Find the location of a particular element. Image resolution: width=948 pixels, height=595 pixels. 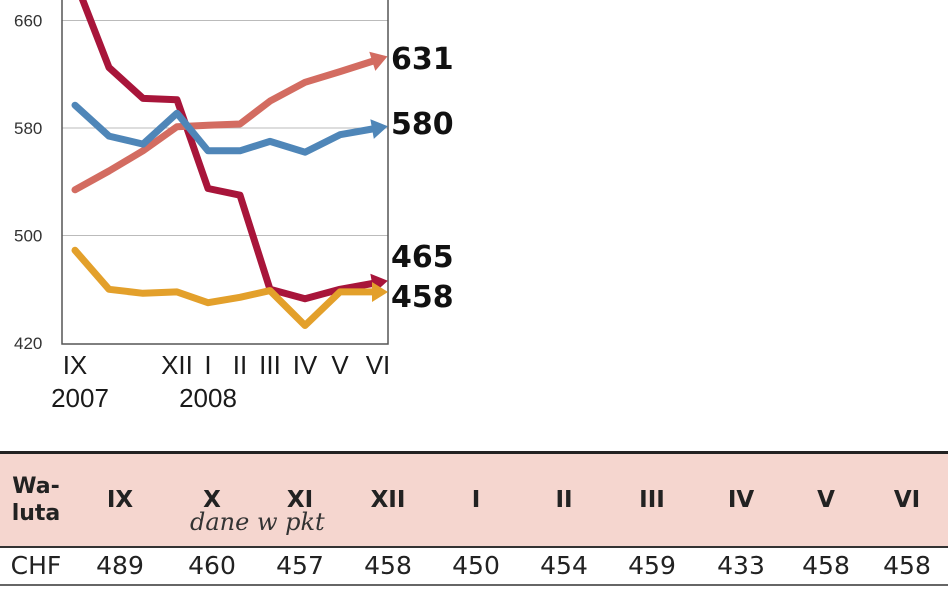

value-cell: 459 is located at coordinates (652, 565).